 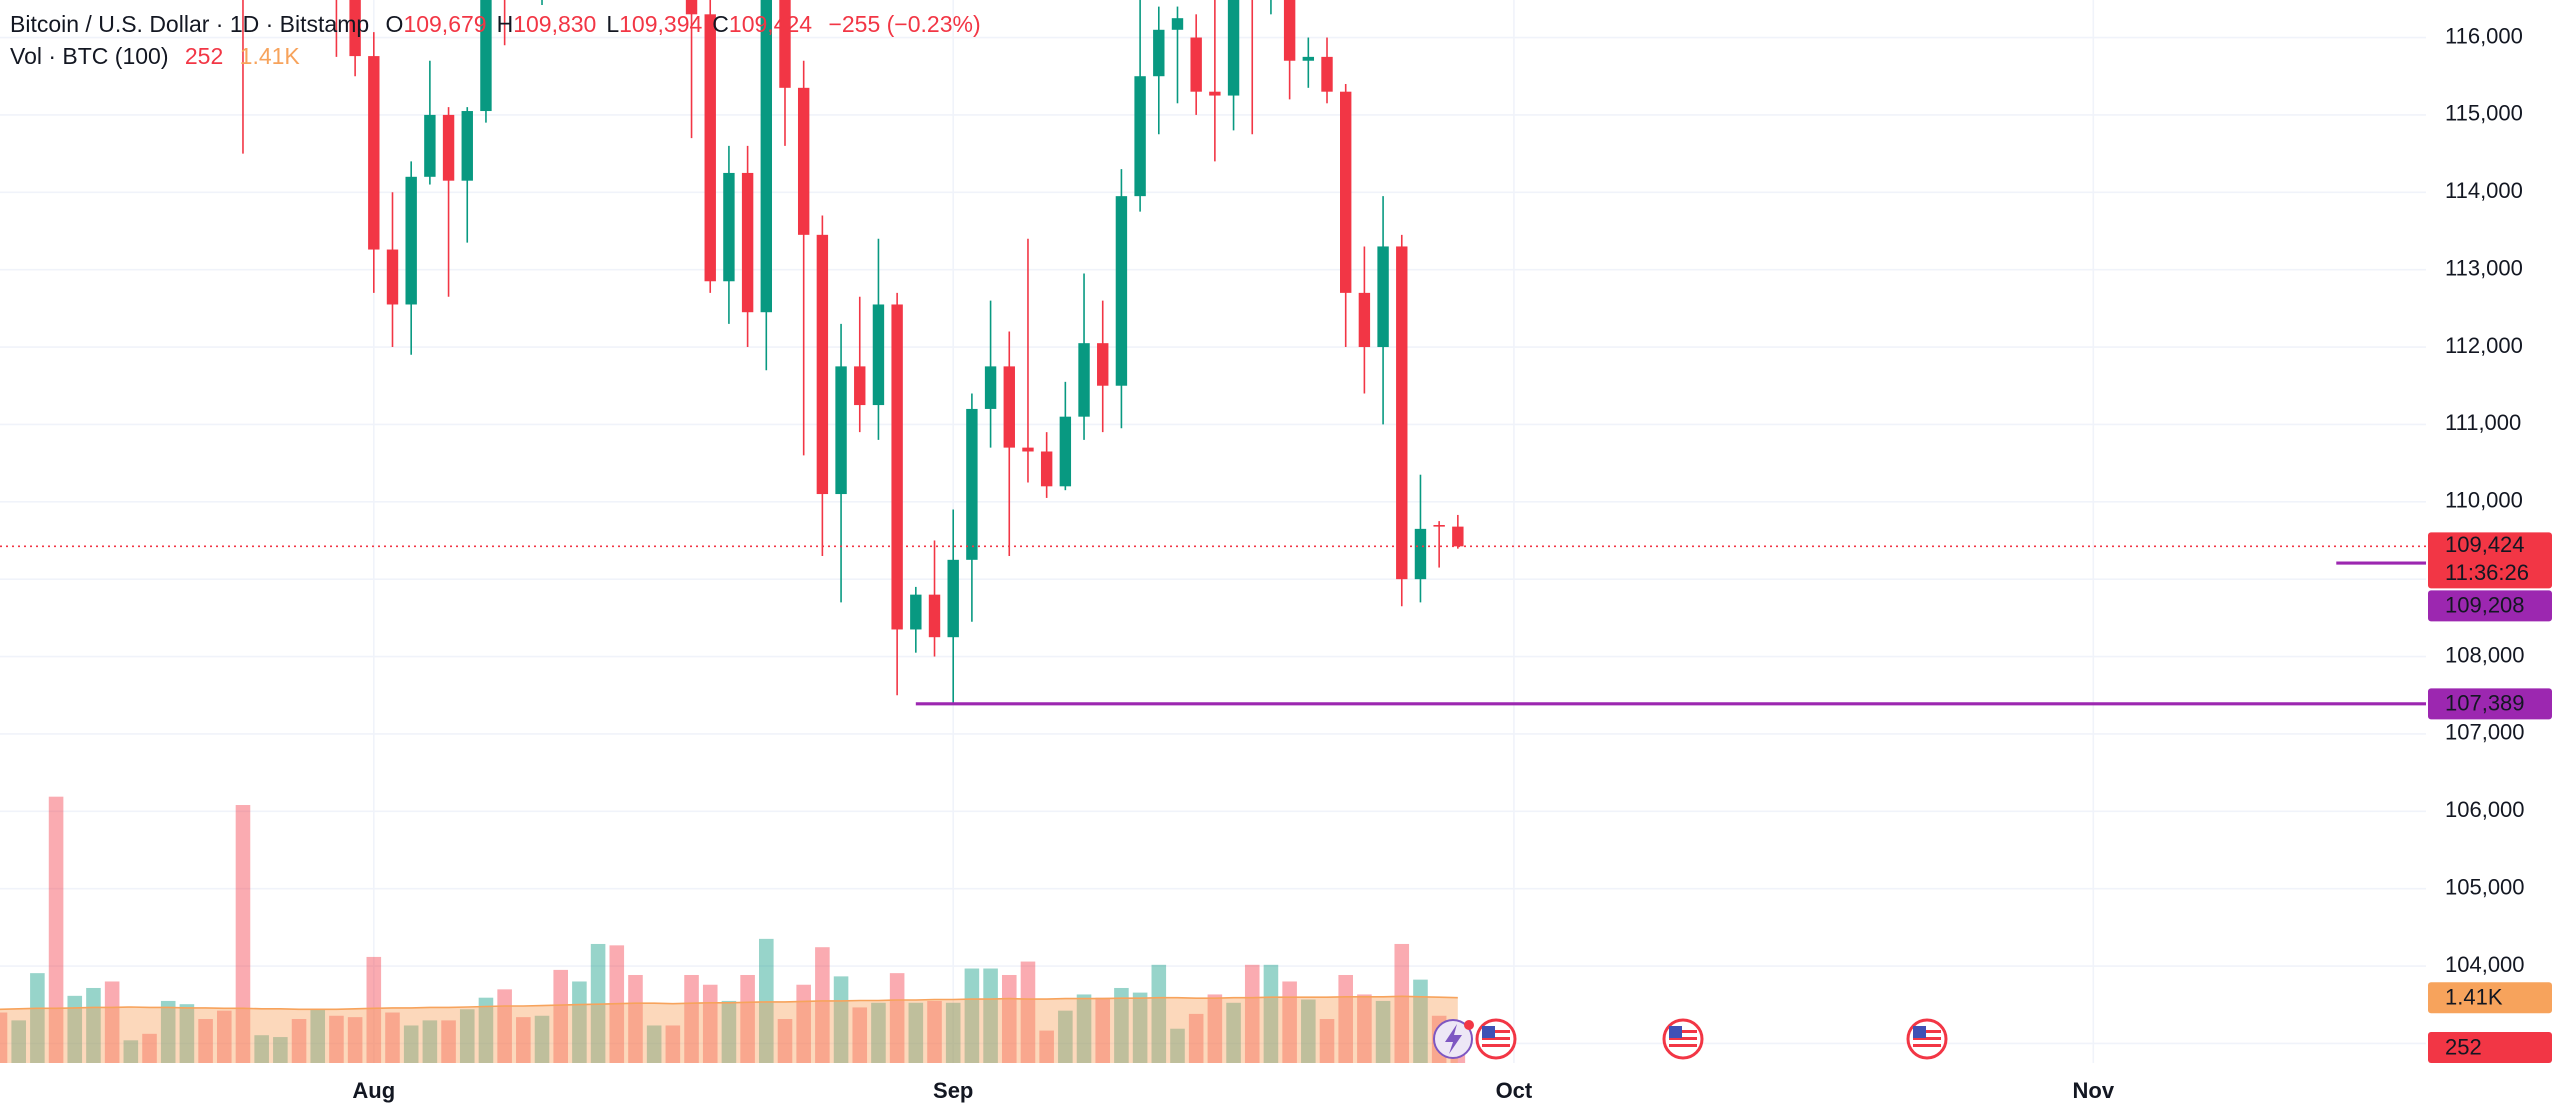 I want to click on event-icons, so click(x=1690, y=1039).